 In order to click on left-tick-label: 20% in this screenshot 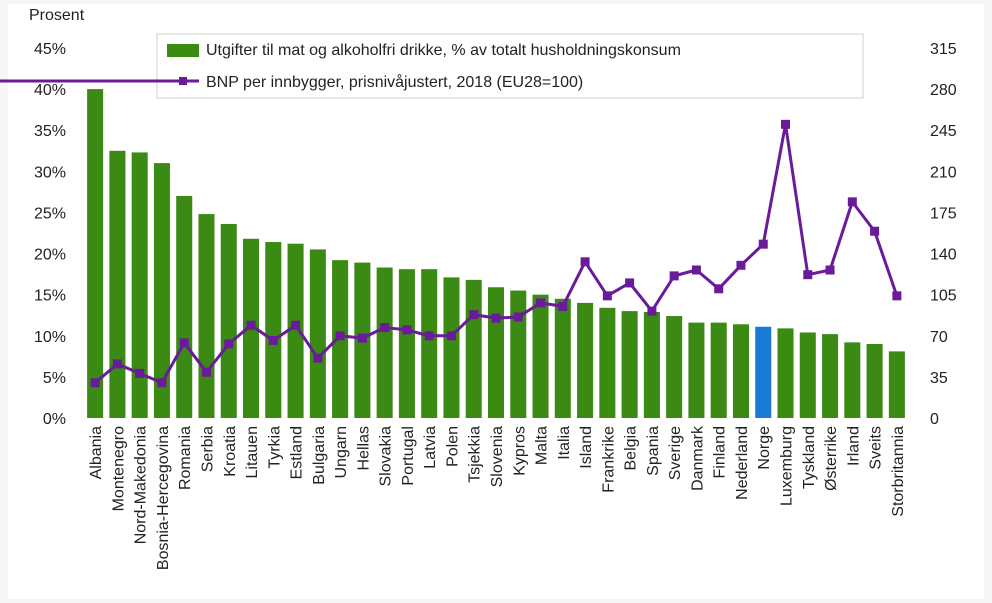, I will do `click(50, 255)`.